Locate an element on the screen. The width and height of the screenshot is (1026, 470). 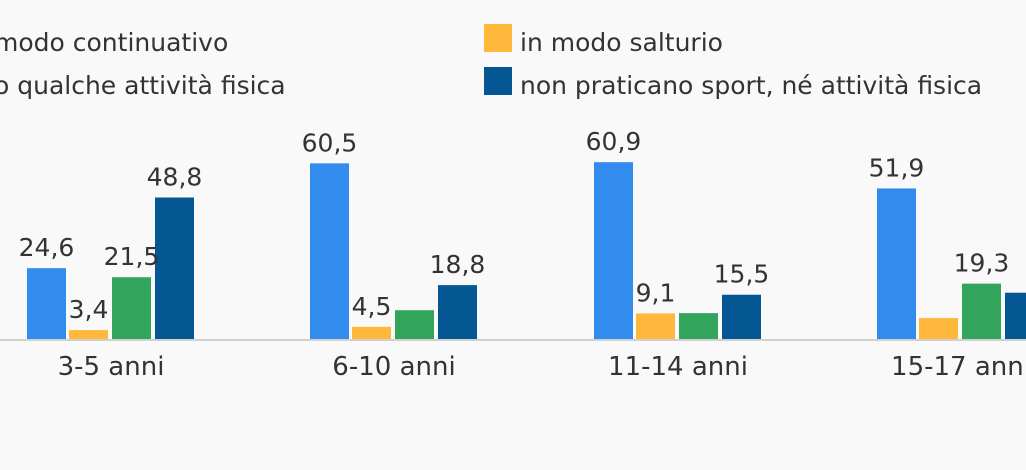
value-label-3-1: 60,9 is located at coordinates (614, 141).